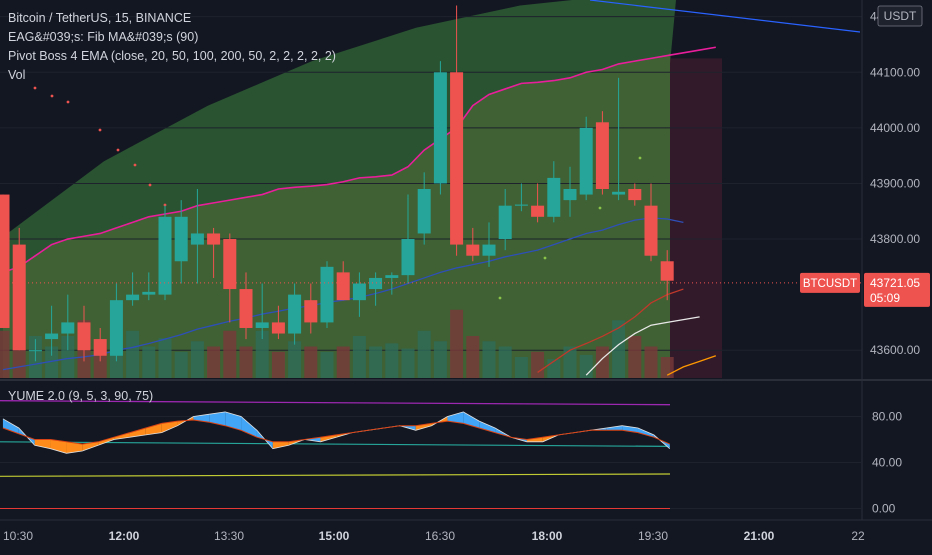 Image resolution: width=932 pixels, height=555 pixels. I want to click on osc-lower-line, so click(335, 475).